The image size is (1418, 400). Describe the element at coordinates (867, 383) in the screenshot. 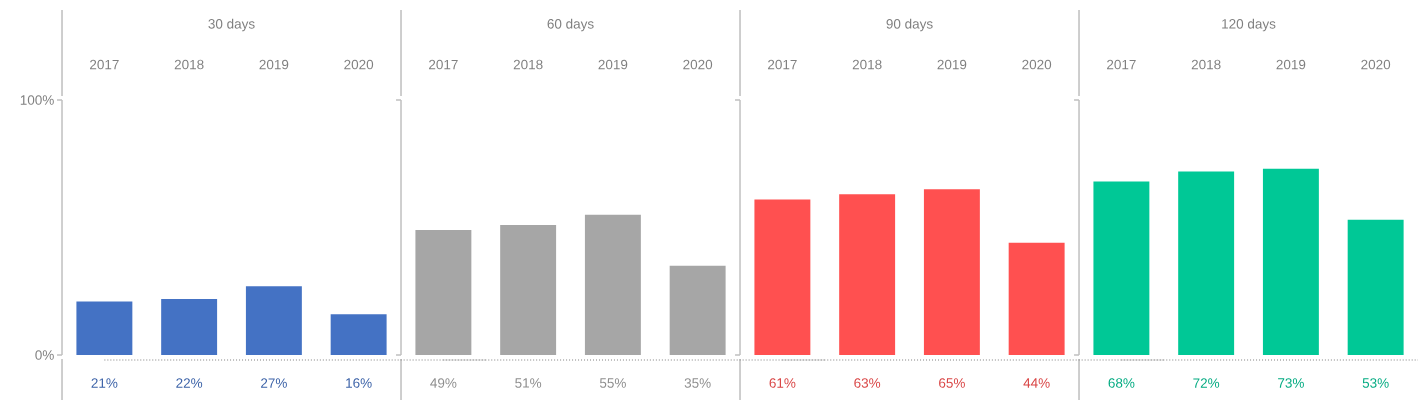

I see `data-label: 63%` at that location.